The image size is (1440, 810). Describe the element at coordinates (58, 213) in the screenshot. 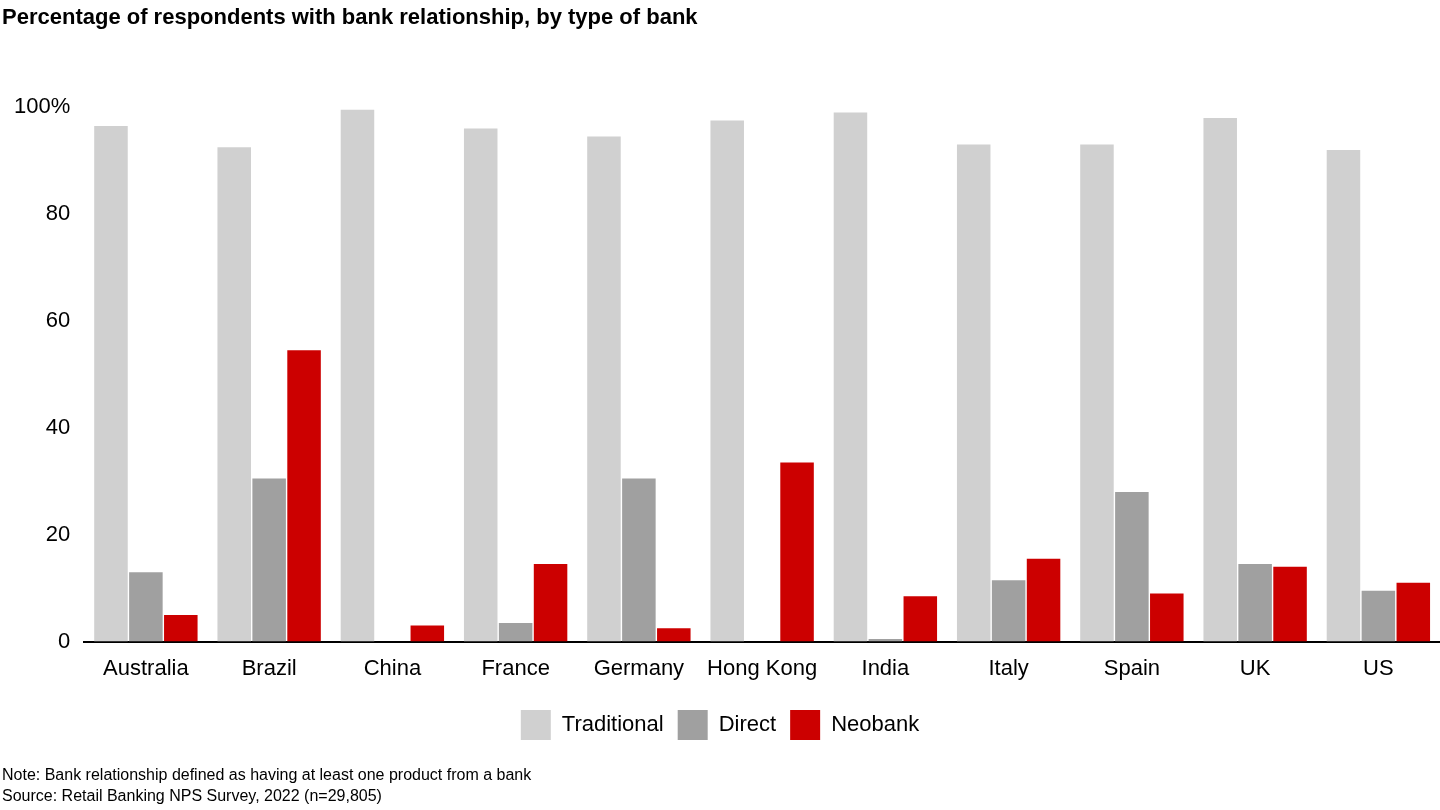

I see `y-tick-label: 80` at that location.